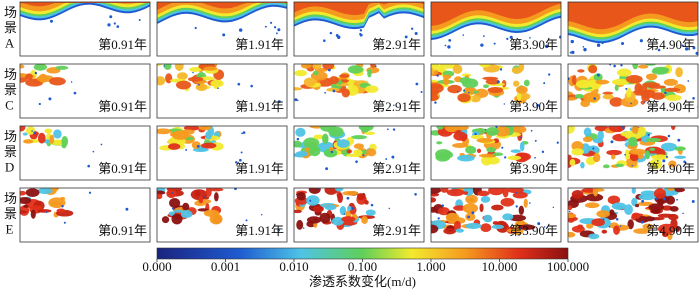 The height and width of the screenshot is (291, 700). I want to click on panel-label: 第3.90年, so click(533, 44).